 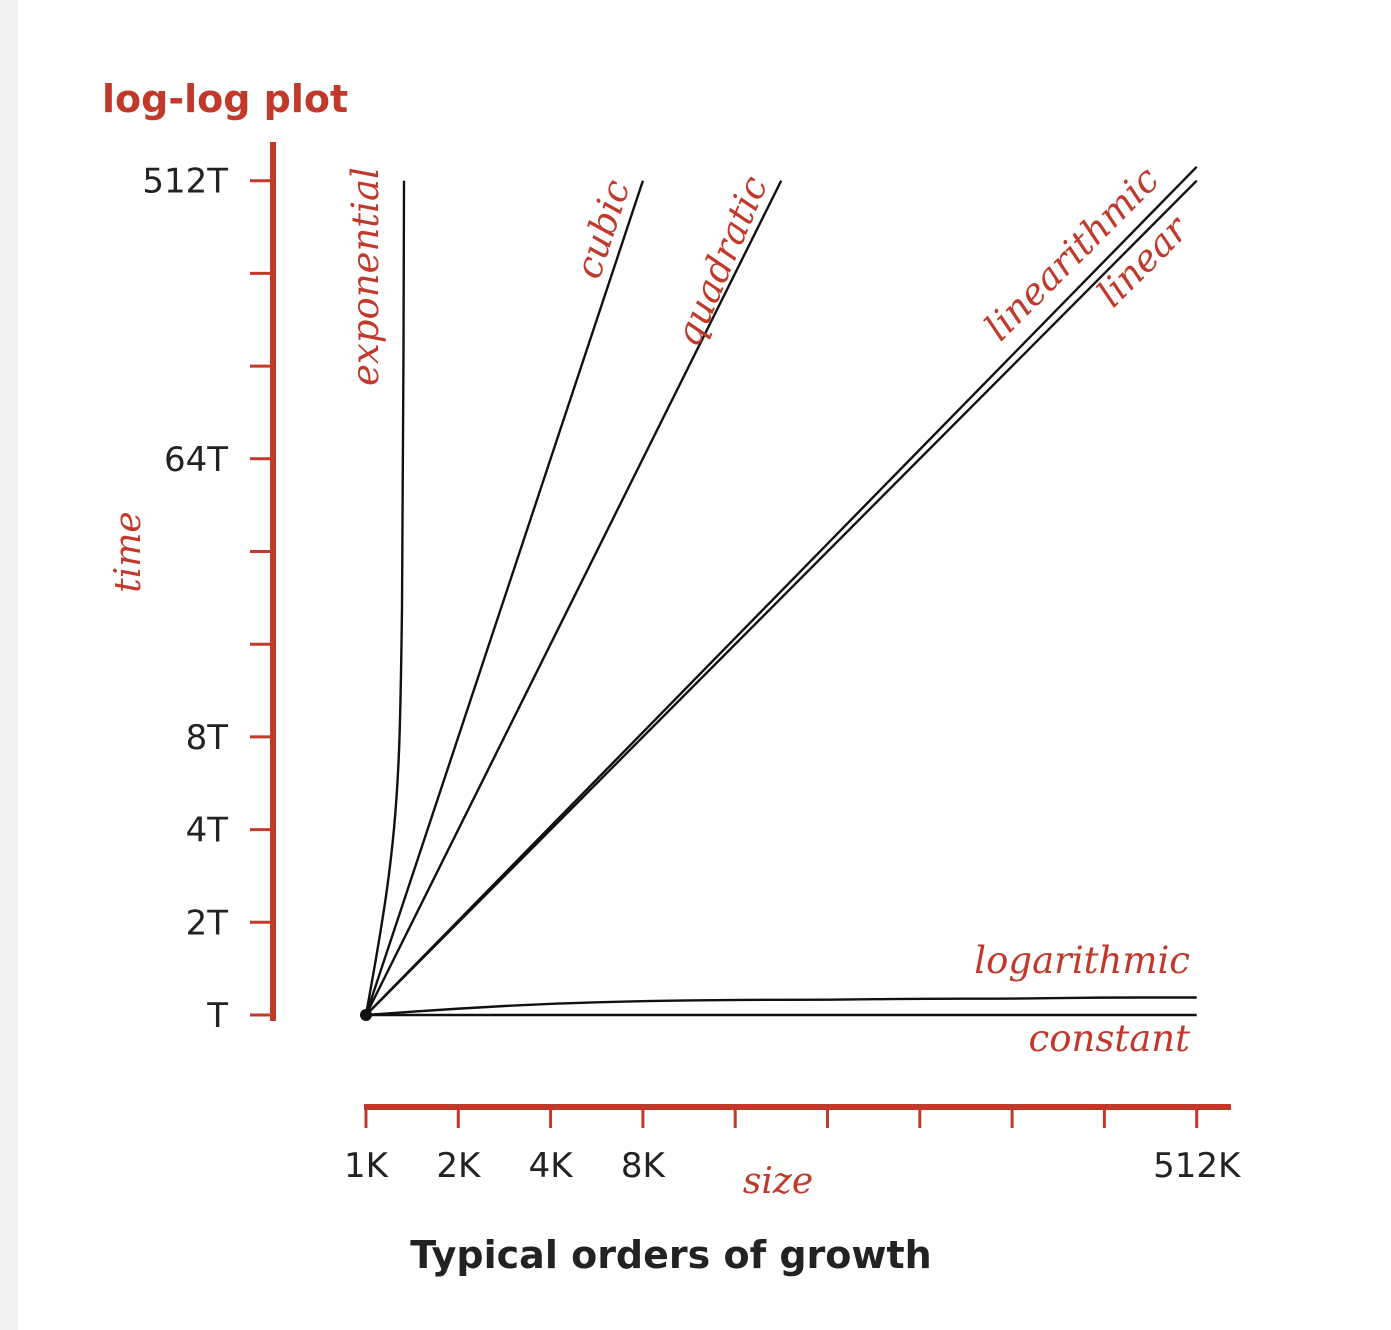 What do you see at coordinates (504, 598) in the screenshot?
I see `series-line-cubic` at bounding box center [504, 598].